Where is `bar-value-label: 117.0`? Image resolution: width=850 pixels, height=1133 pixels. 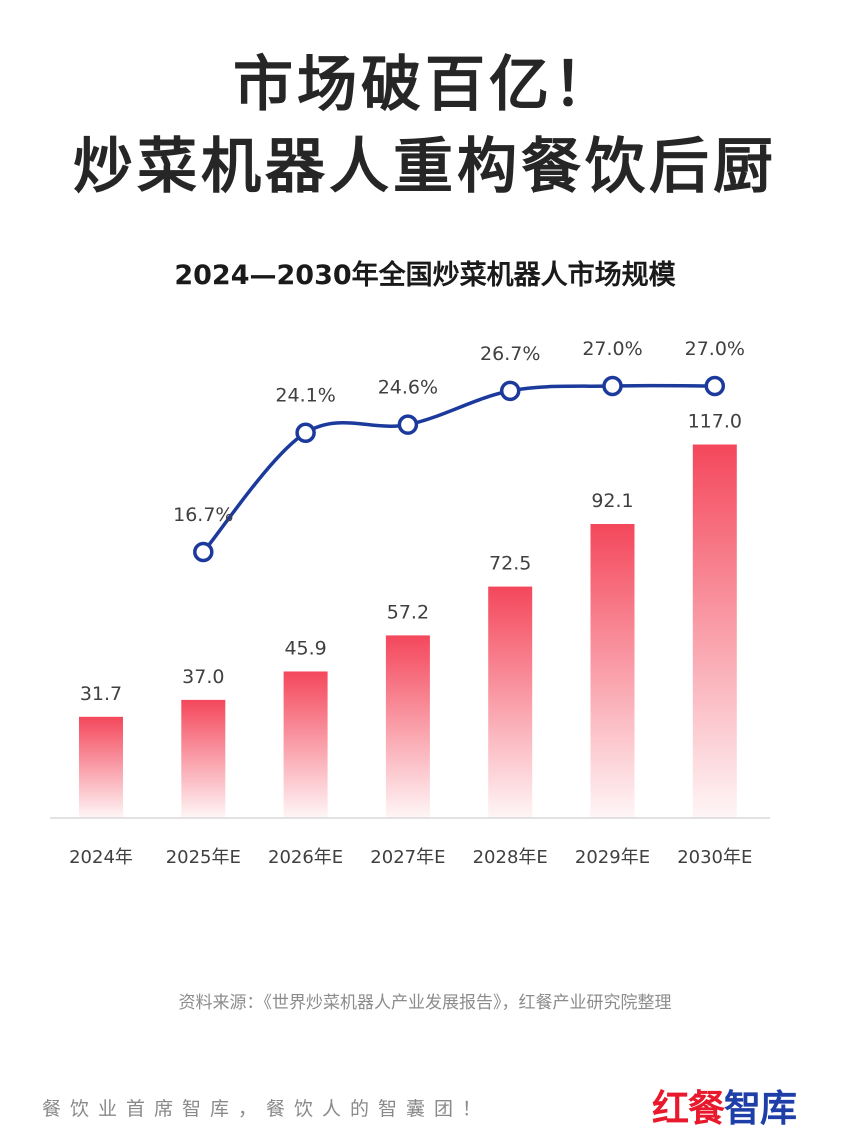
bar-value-label: 117.0 is located at coordinates (715, 422).